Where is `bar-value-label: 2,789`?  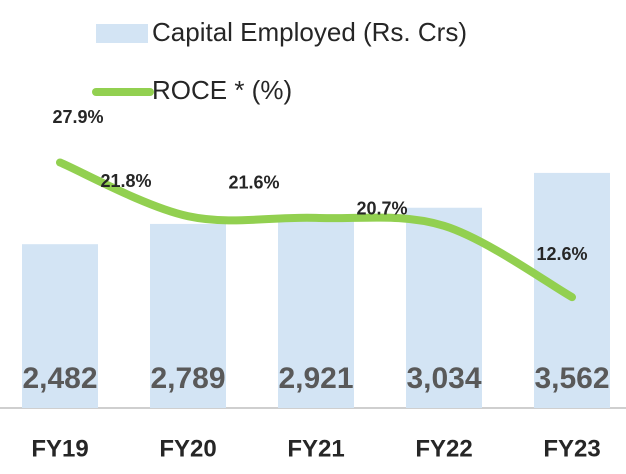
bar-value-label: 2,789 is located at coordinates (187, 378).